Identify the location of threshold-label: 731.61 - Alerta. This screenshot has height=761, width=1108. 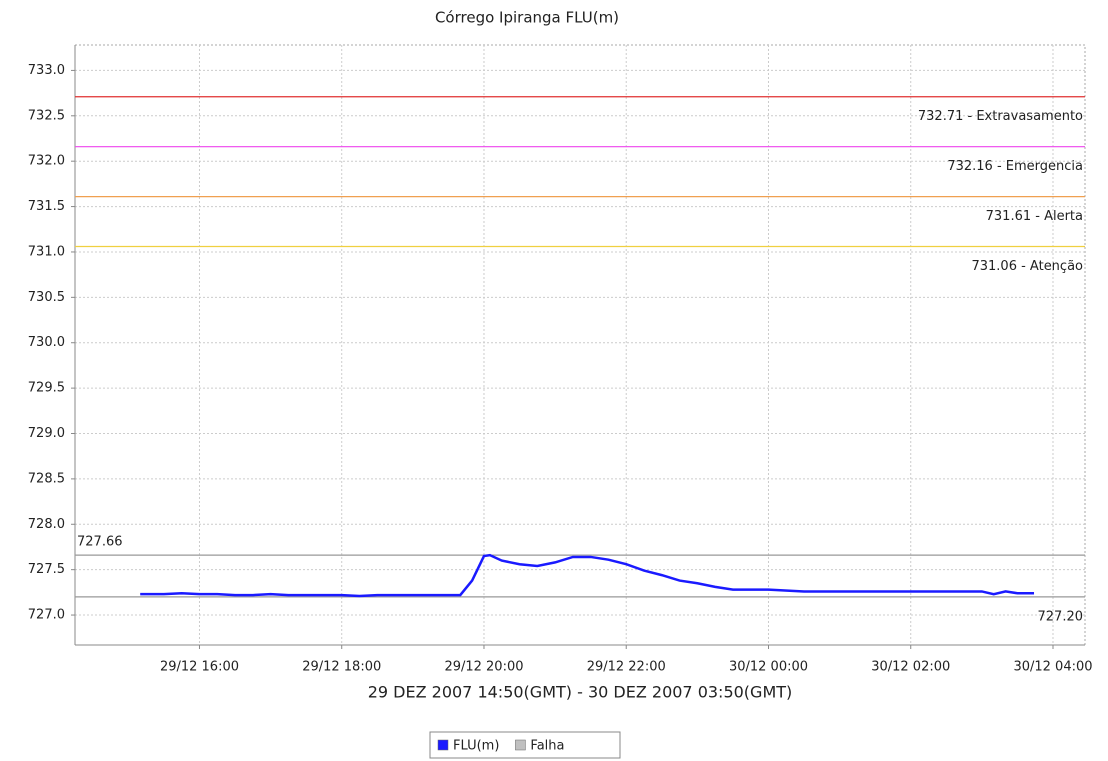
(1034, 216).